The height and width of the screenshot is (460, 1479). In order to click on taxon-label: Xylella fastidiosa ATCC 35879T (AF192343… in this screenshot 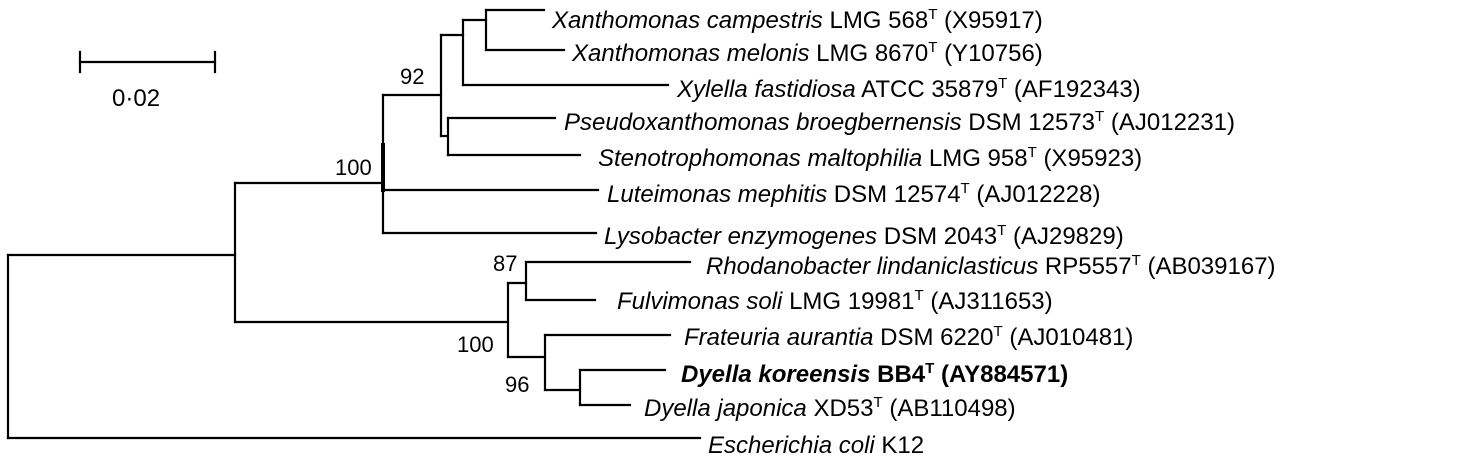, I will do `click(908, 89)`.